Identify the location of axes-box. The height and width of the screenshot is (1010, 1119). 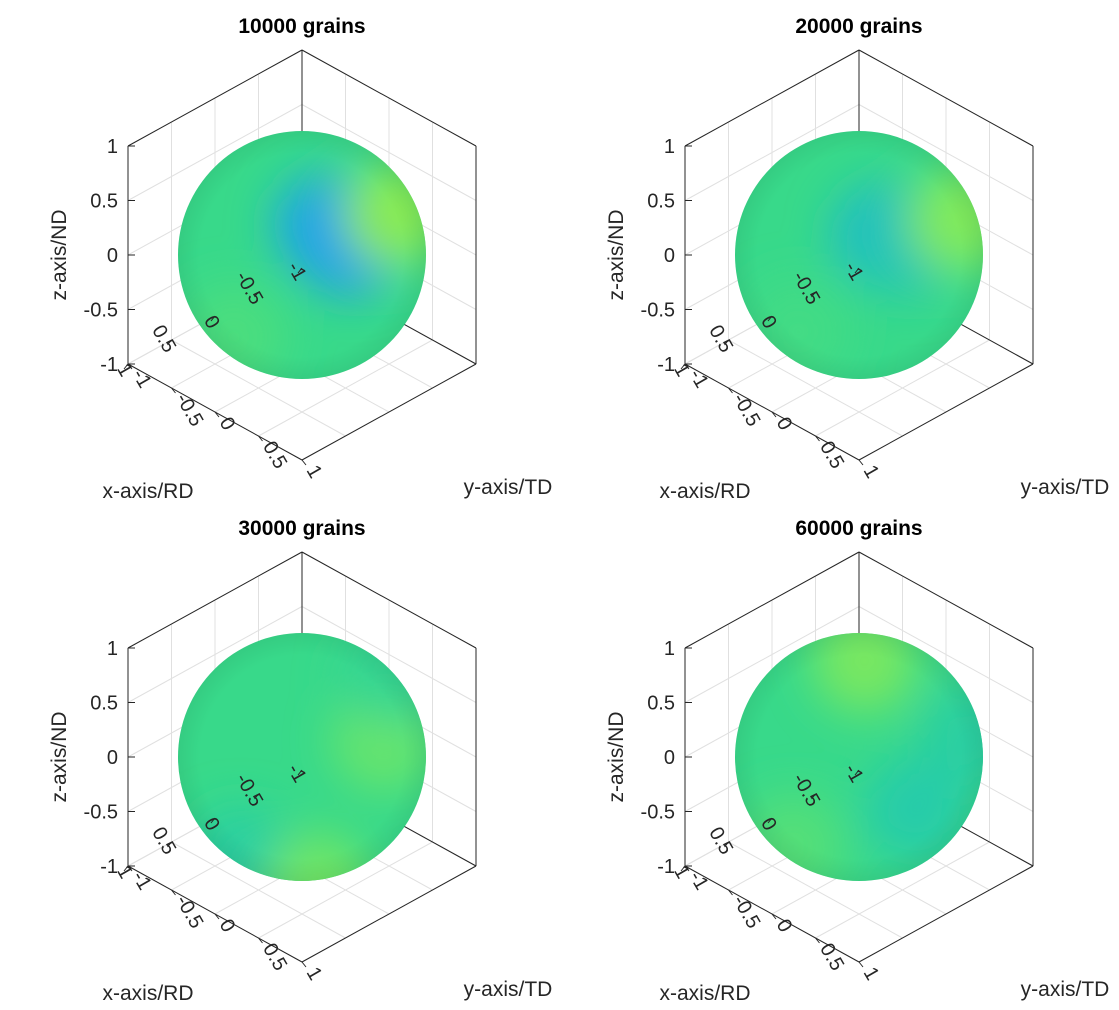
(859, 255).